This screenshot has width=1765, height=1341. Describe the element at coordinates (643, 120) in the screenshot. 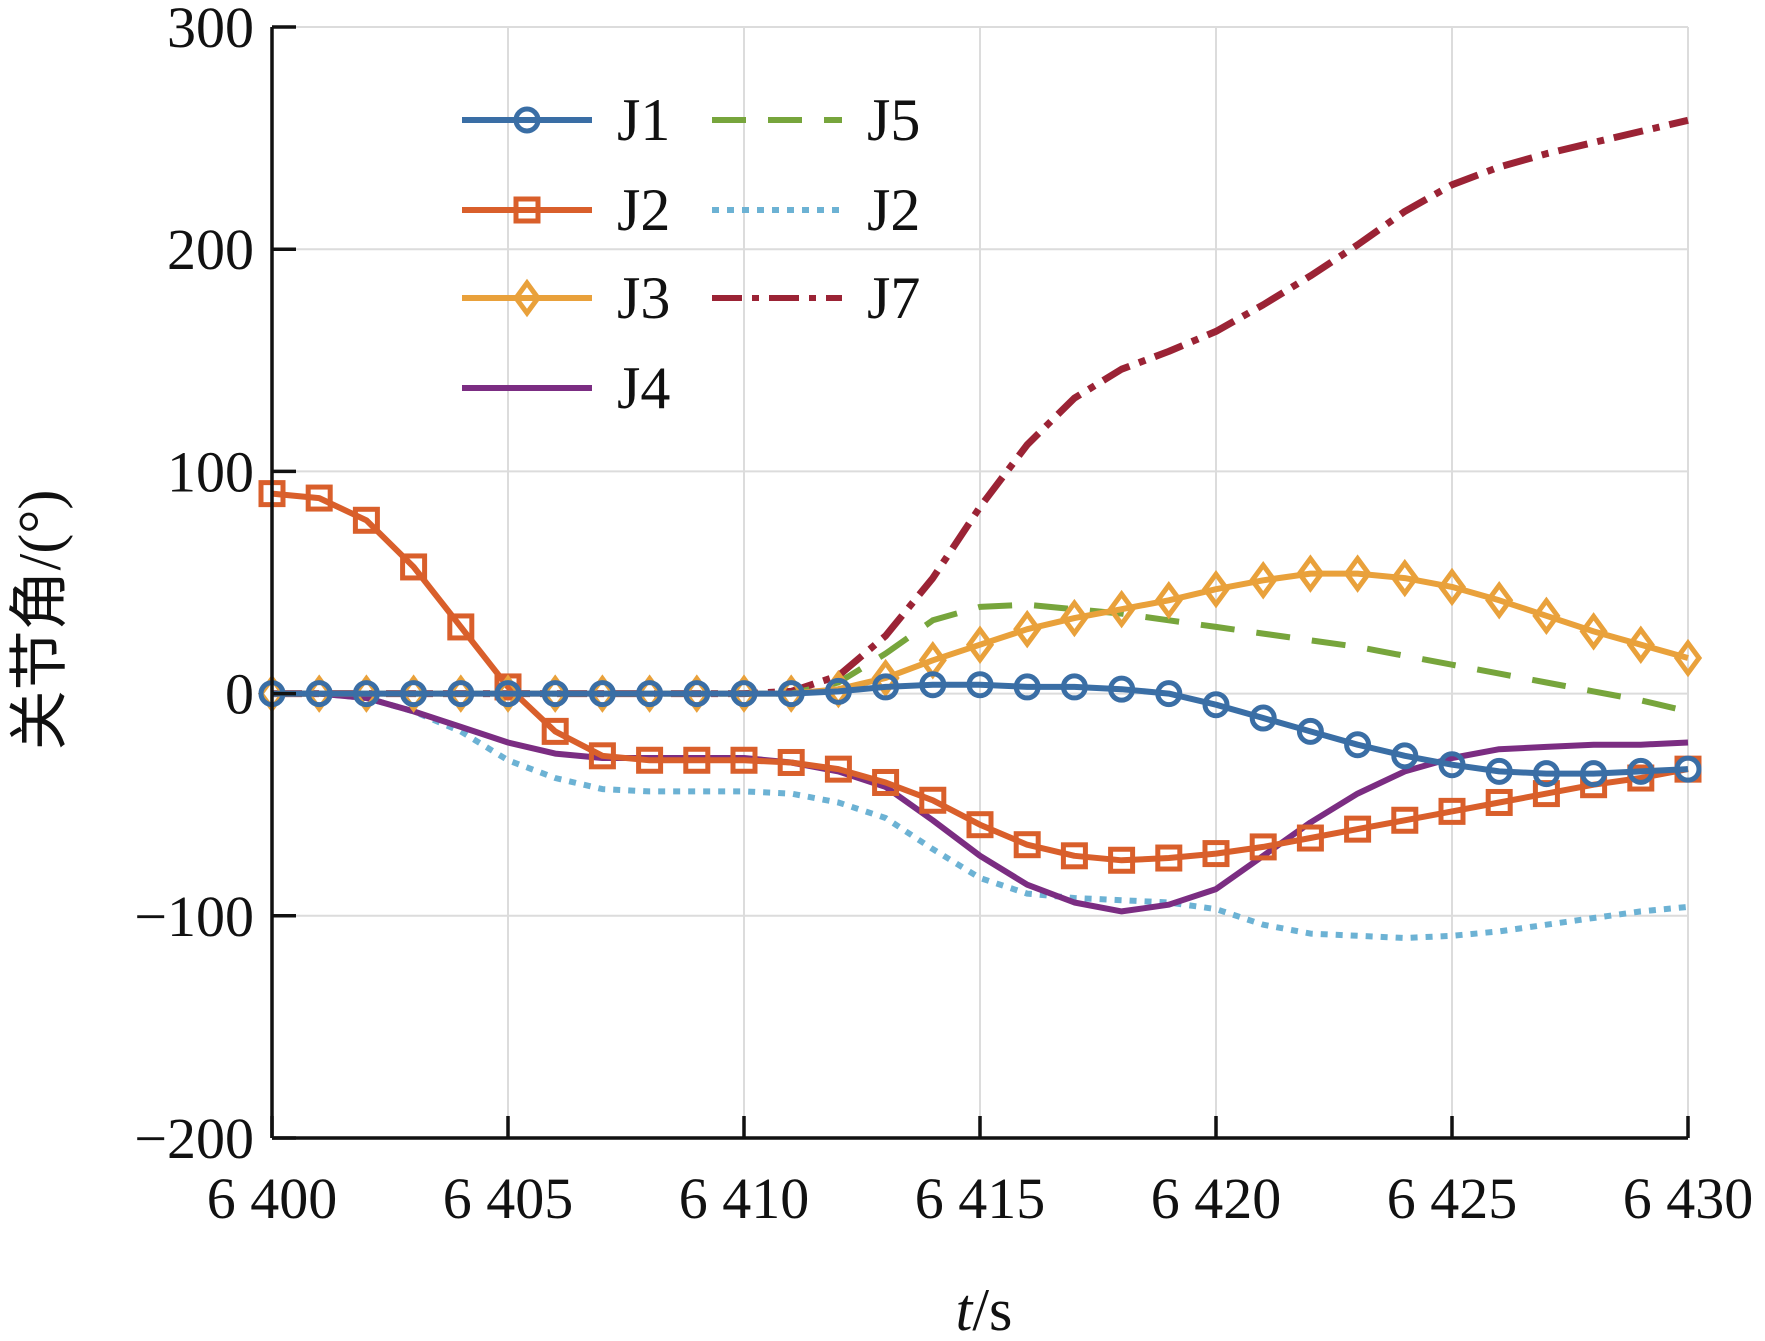

I see `legend-label: J1` at that location.